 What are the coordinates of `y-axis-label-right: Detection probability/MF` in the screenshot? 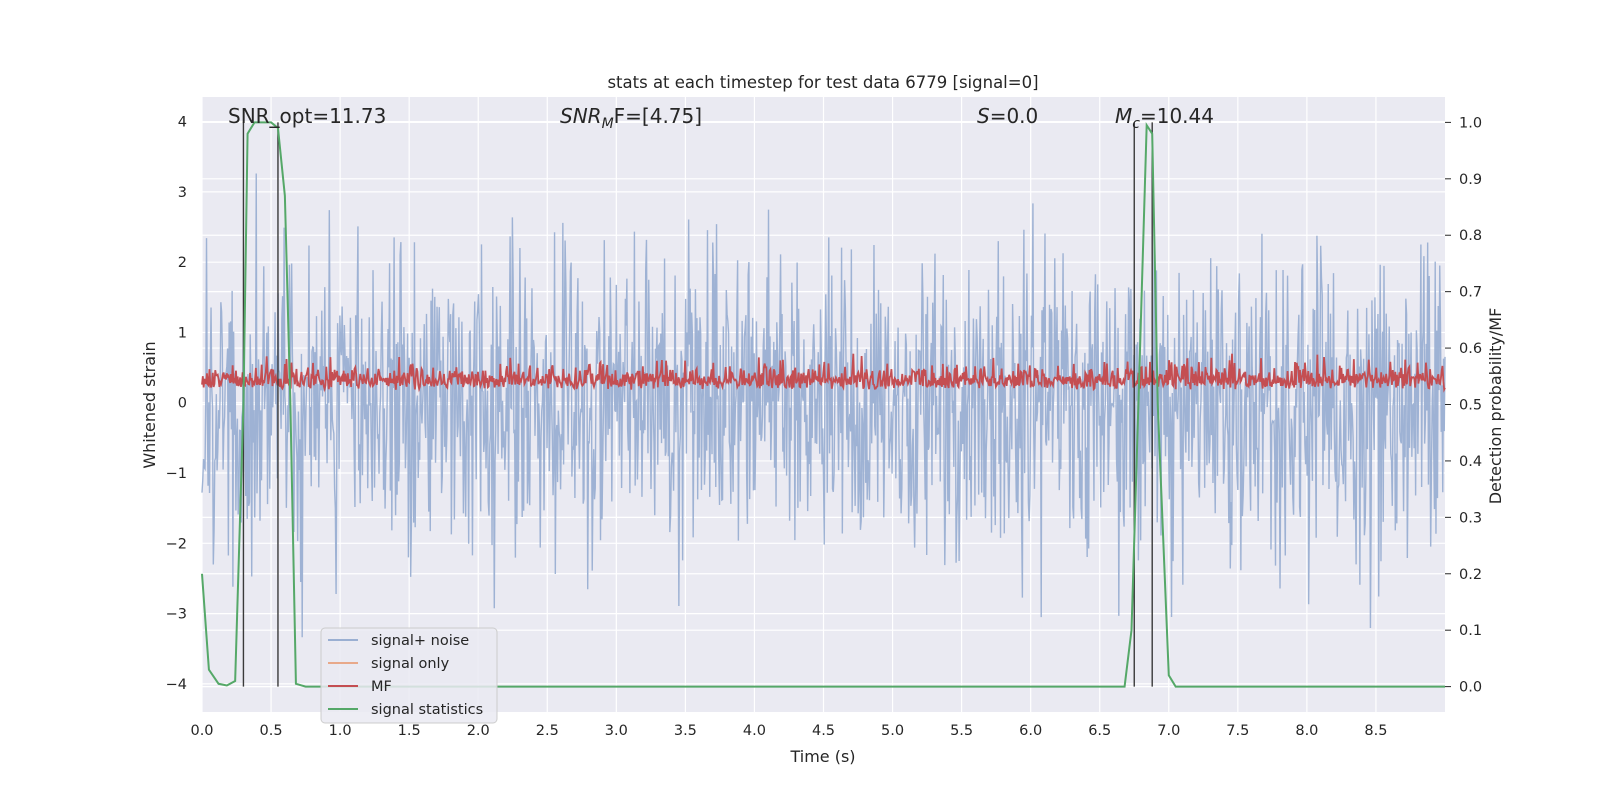 It's located at (1495, 406).